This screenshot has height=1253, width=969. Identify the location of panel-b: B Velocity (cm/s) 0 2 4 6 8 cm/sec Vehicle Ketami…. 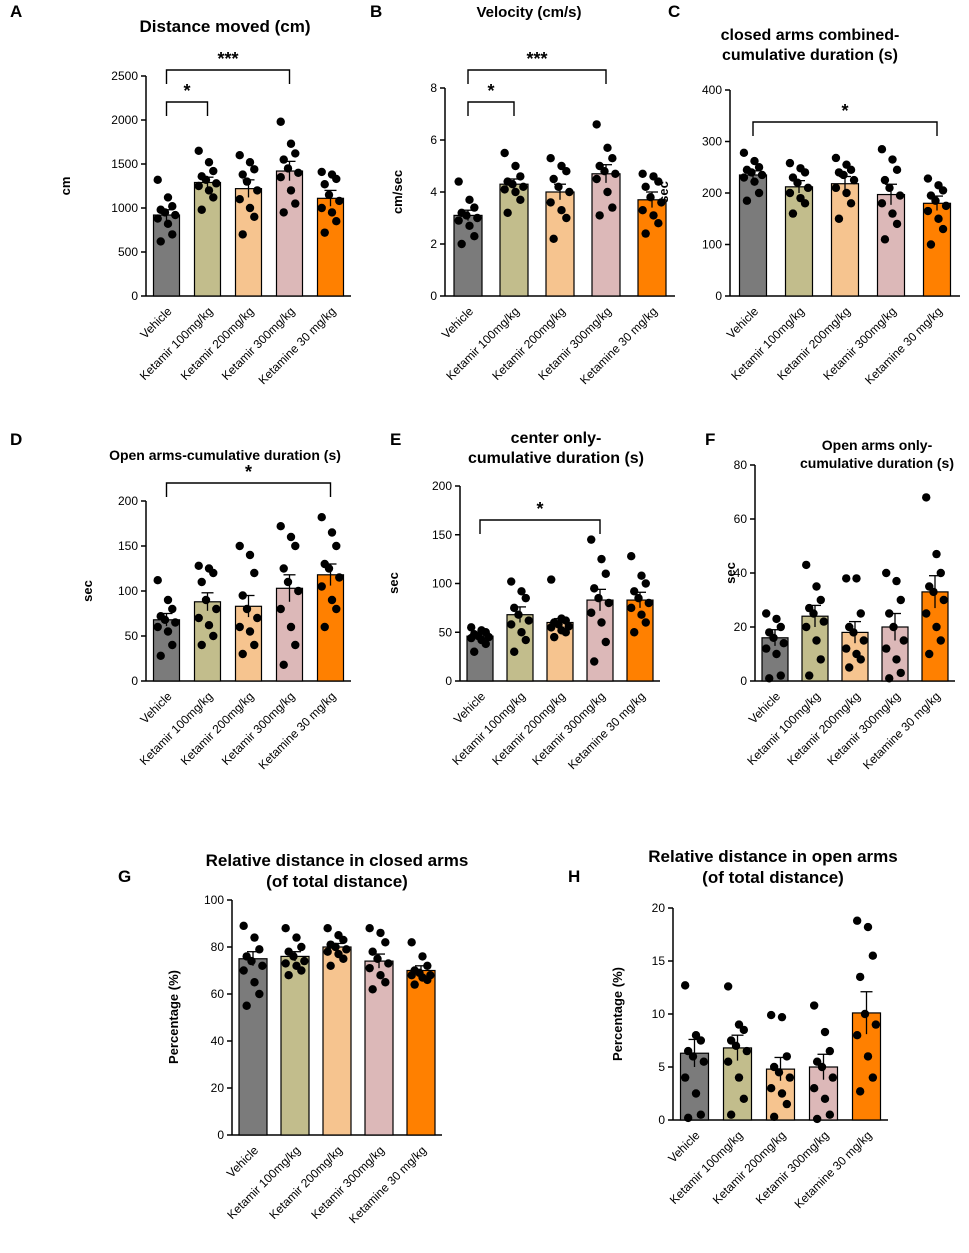
(522, 194).